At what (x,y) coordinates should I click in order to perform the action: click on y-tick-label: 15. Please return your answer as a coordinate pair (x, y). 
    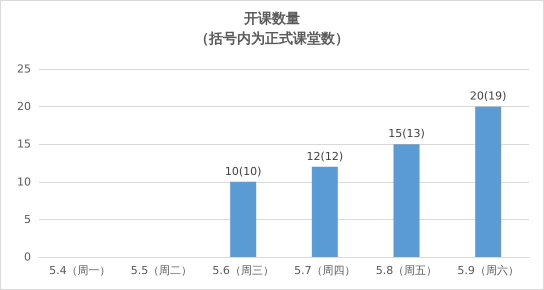
    Looking at the image, I should click on (24, 144).